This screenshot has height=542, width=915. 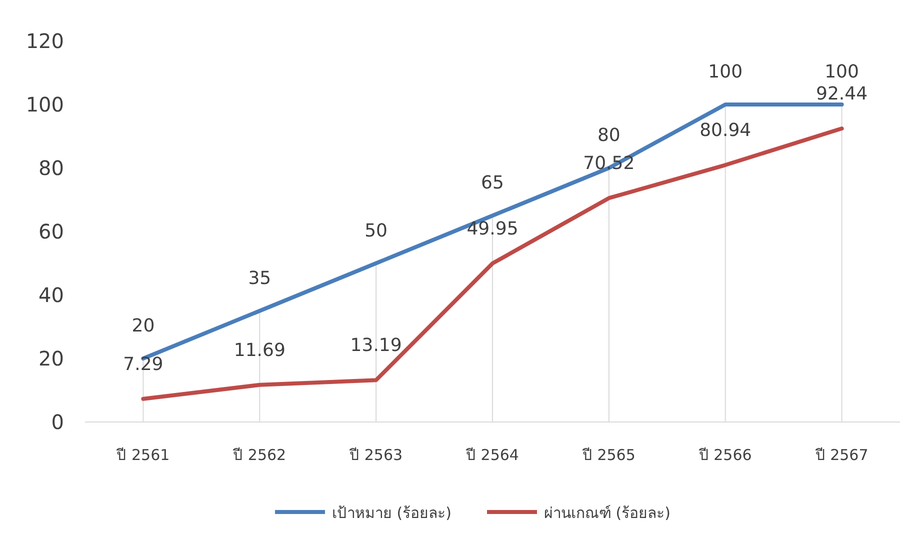 What do you see at coordinates (608, 135) in the screenshot?
I see `label: 80` at bounding box center [608, 135].